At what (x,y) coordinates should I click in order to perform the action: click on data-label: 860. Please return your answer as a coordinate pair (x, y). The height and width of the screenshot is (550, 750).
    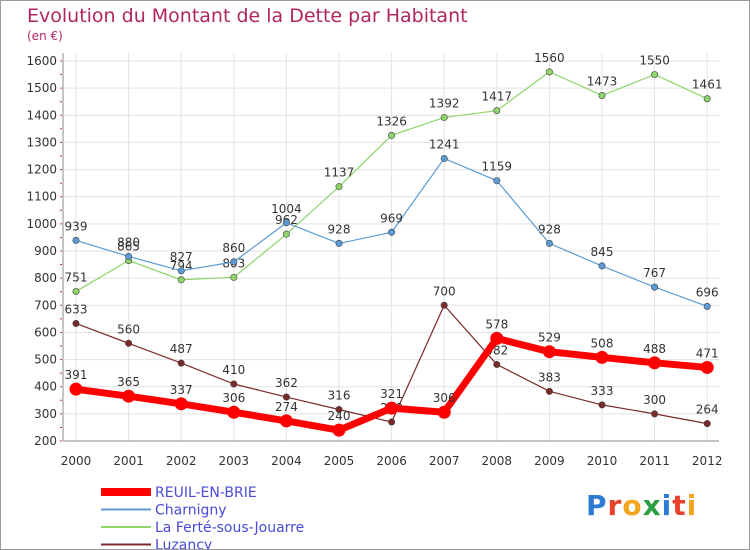
    Looking at the image, I should click on (233, 248).